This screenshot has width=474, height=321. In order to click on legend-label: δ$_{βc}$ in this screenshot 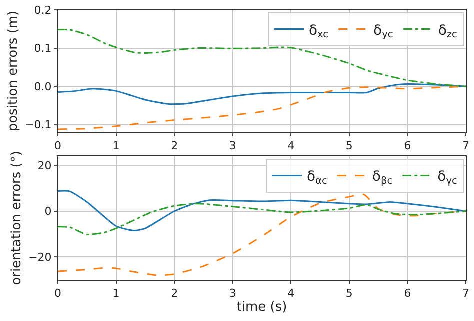, I will do `click(382, 178)`.